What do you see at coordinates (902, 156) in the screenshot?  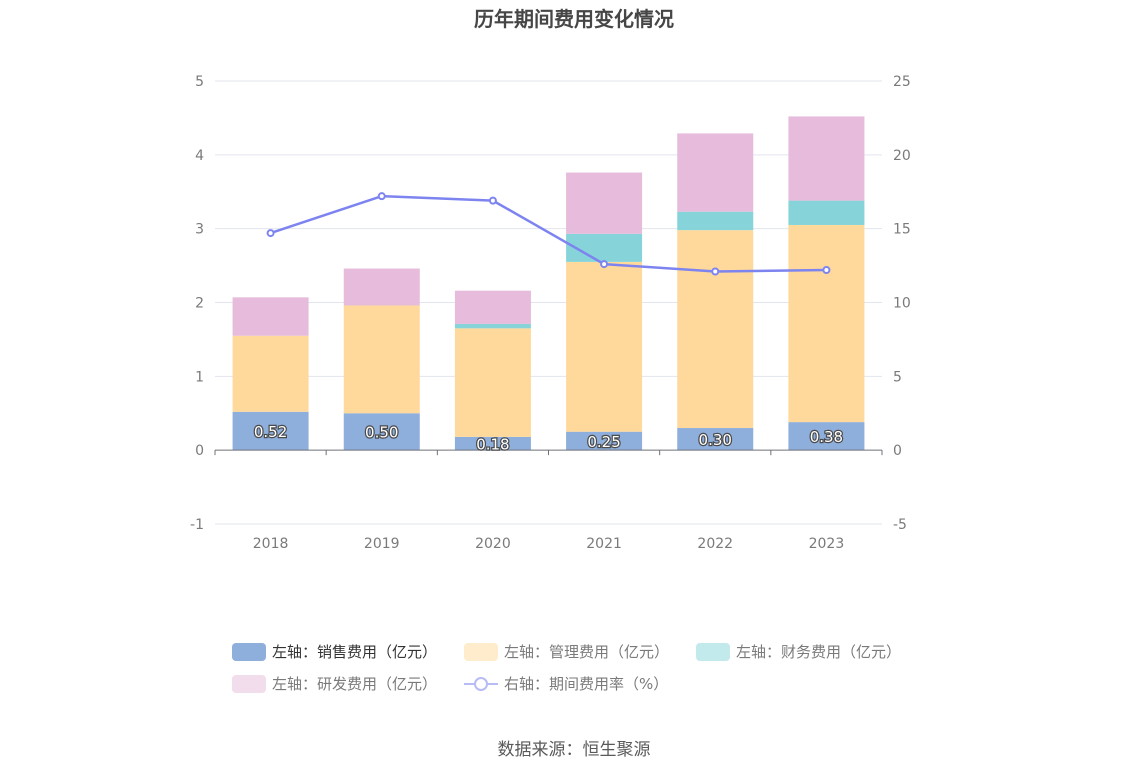 I see `right-tick-label: 20` at bounding box center [902, 156].